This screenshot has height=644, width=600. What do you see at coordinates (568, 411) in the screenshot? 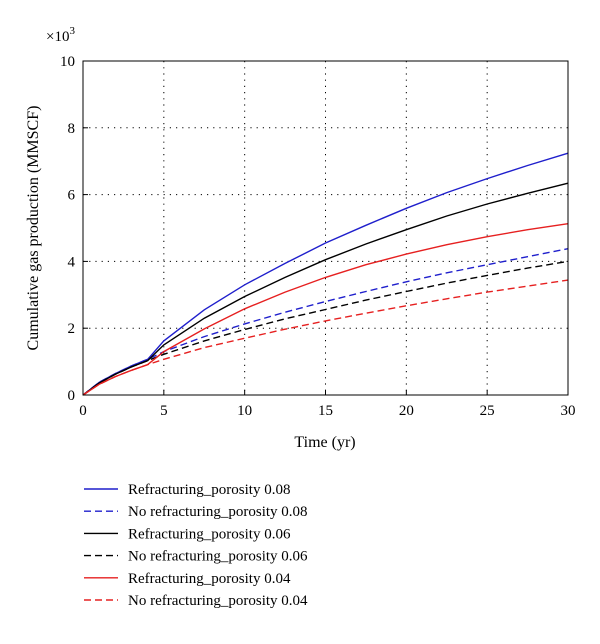
I see `x-tick-label: 30` at bounding box center [568, 411].